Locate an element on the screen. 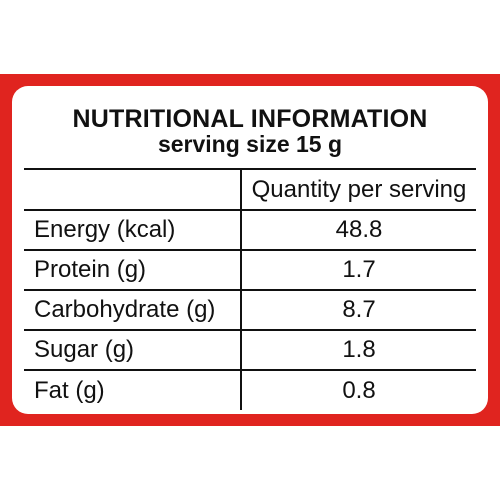 The width and height of the screenshot is (500, 500). label-title: NUTRITIONAL INFORMATION is located at coordinates (250, 119).